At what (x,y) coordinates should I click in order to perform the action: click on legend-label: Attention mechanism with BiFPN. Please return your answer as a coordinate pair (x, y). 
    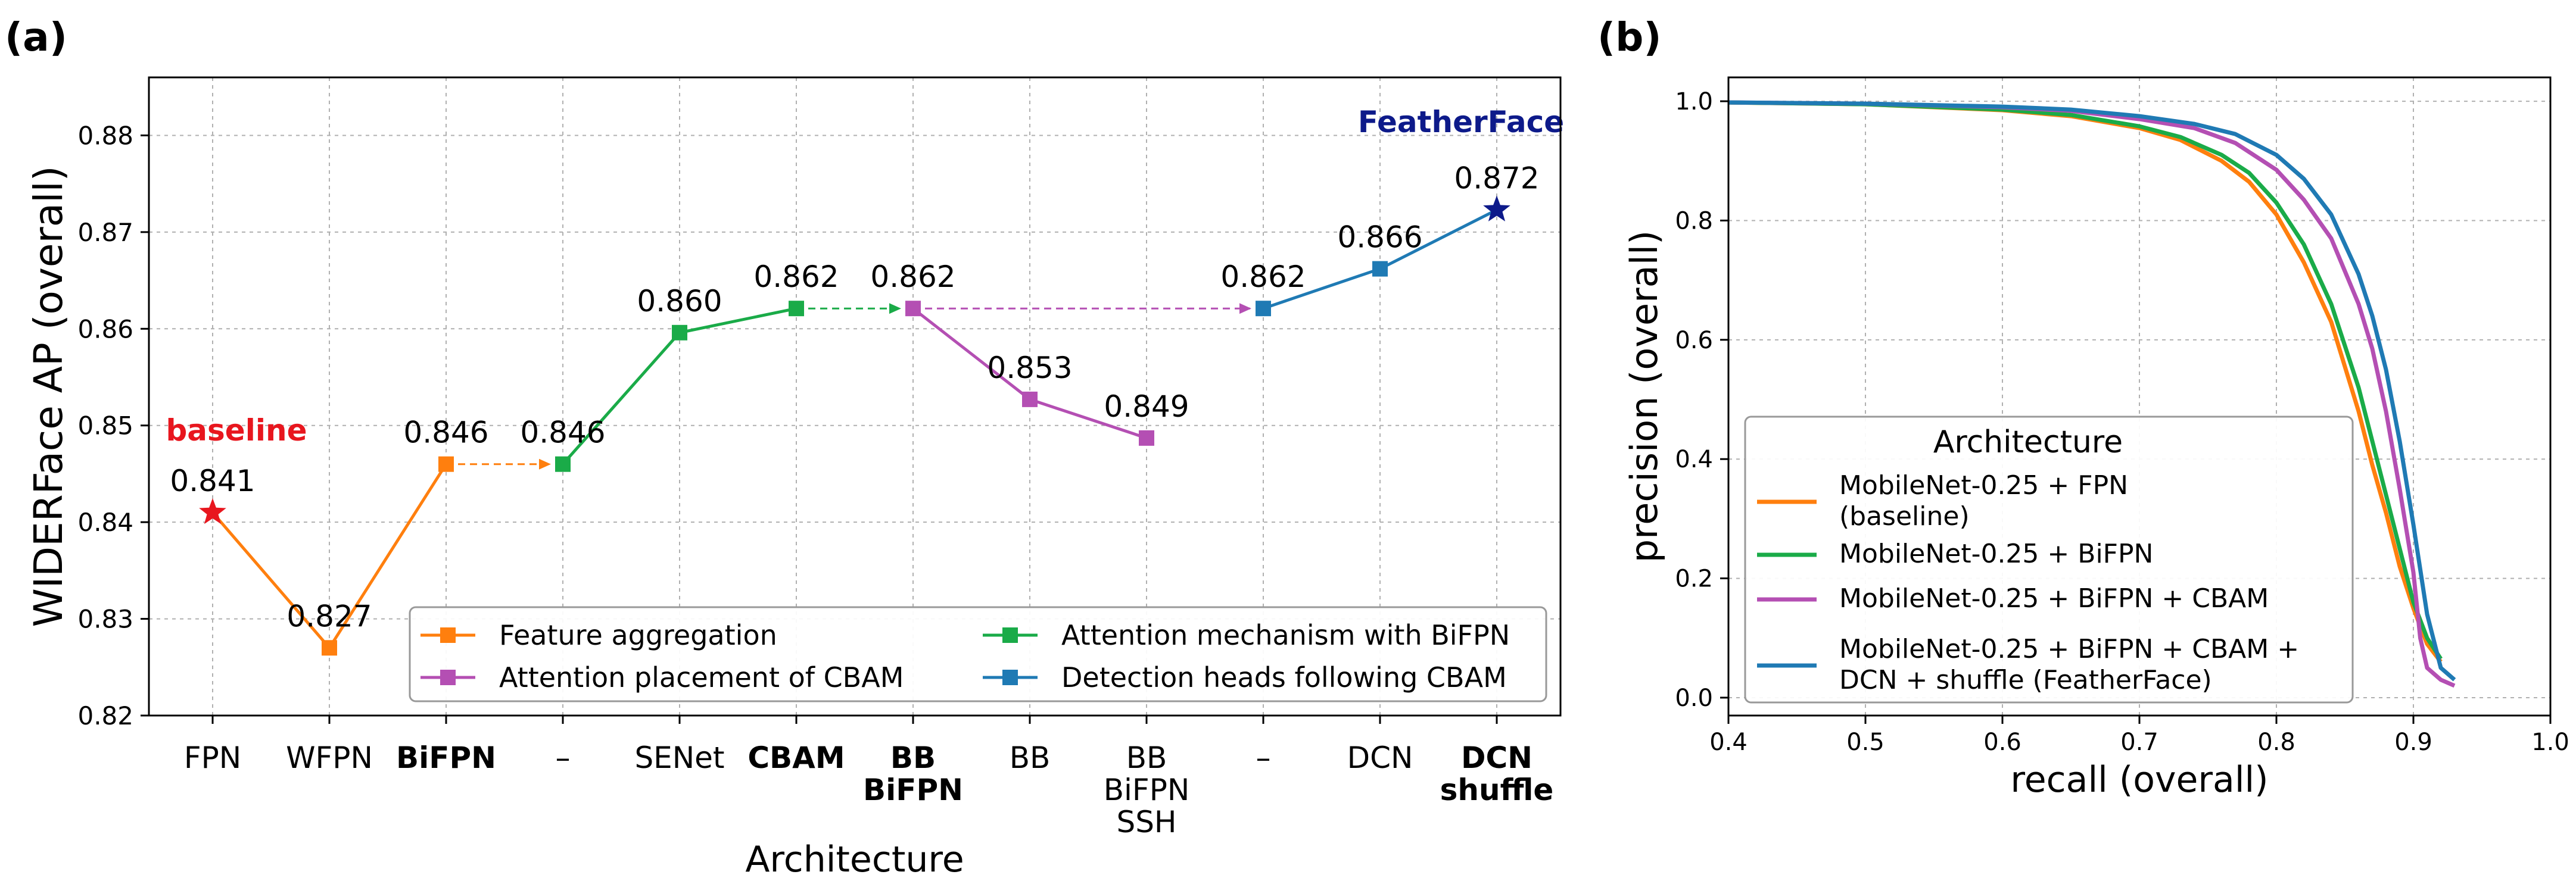
    Looking at the image, I should click on (1285, 635).